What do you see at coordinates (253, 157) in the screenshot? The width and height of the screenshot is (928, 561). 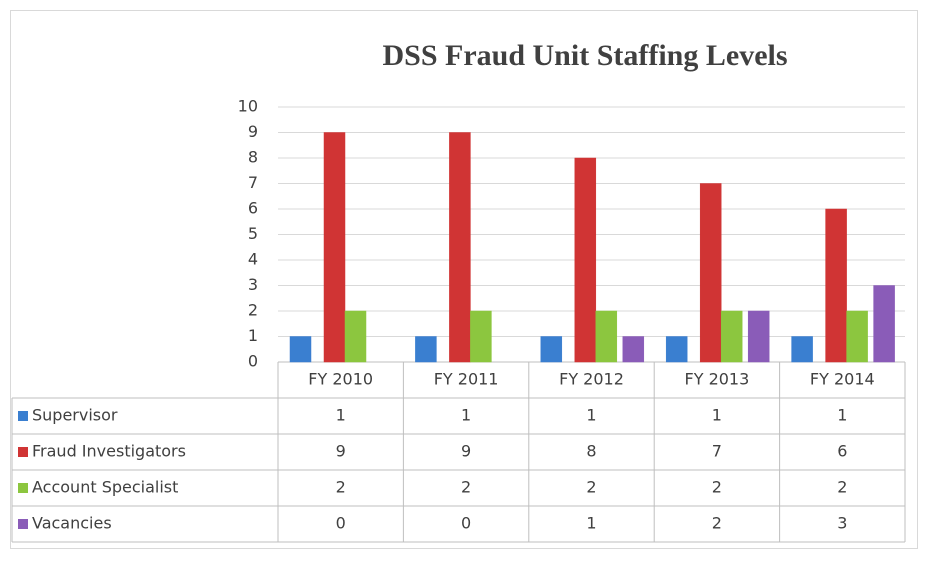 I see `y-tick-label: 8` at bounding box center [253, 157].